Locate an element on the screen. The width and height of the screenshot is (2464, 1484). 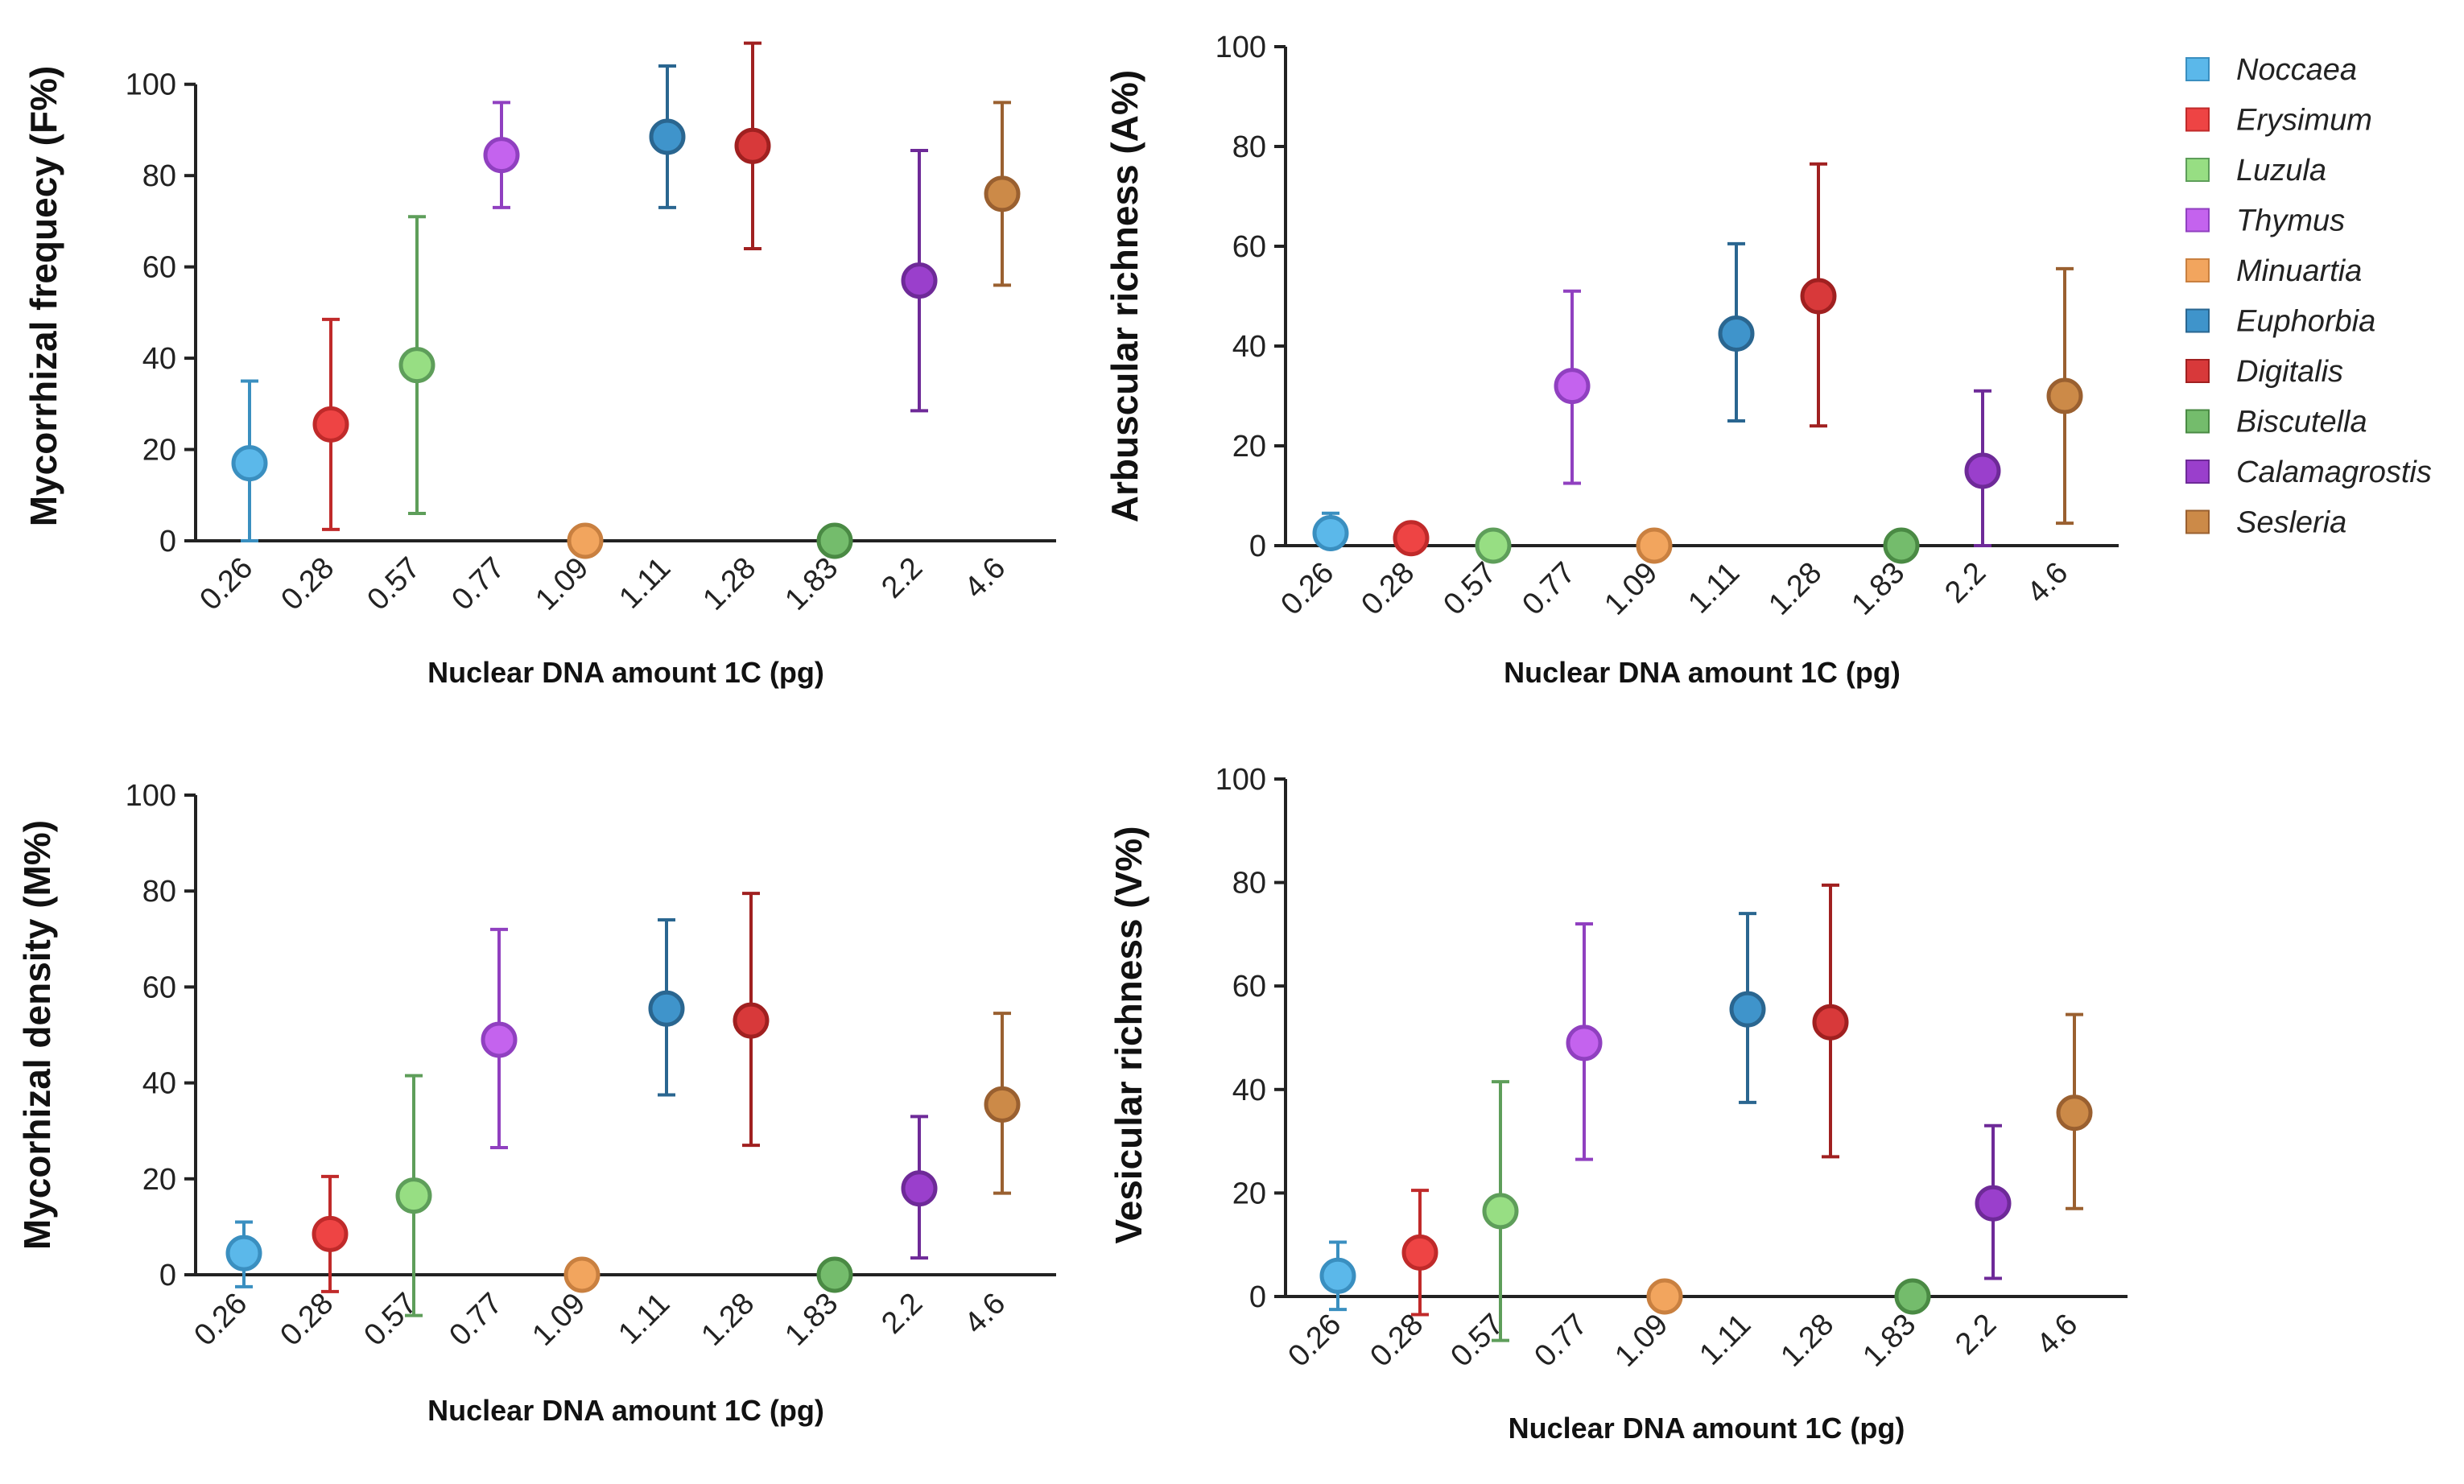
y-tick-label: 40 is located at coordinates (159, 1084).